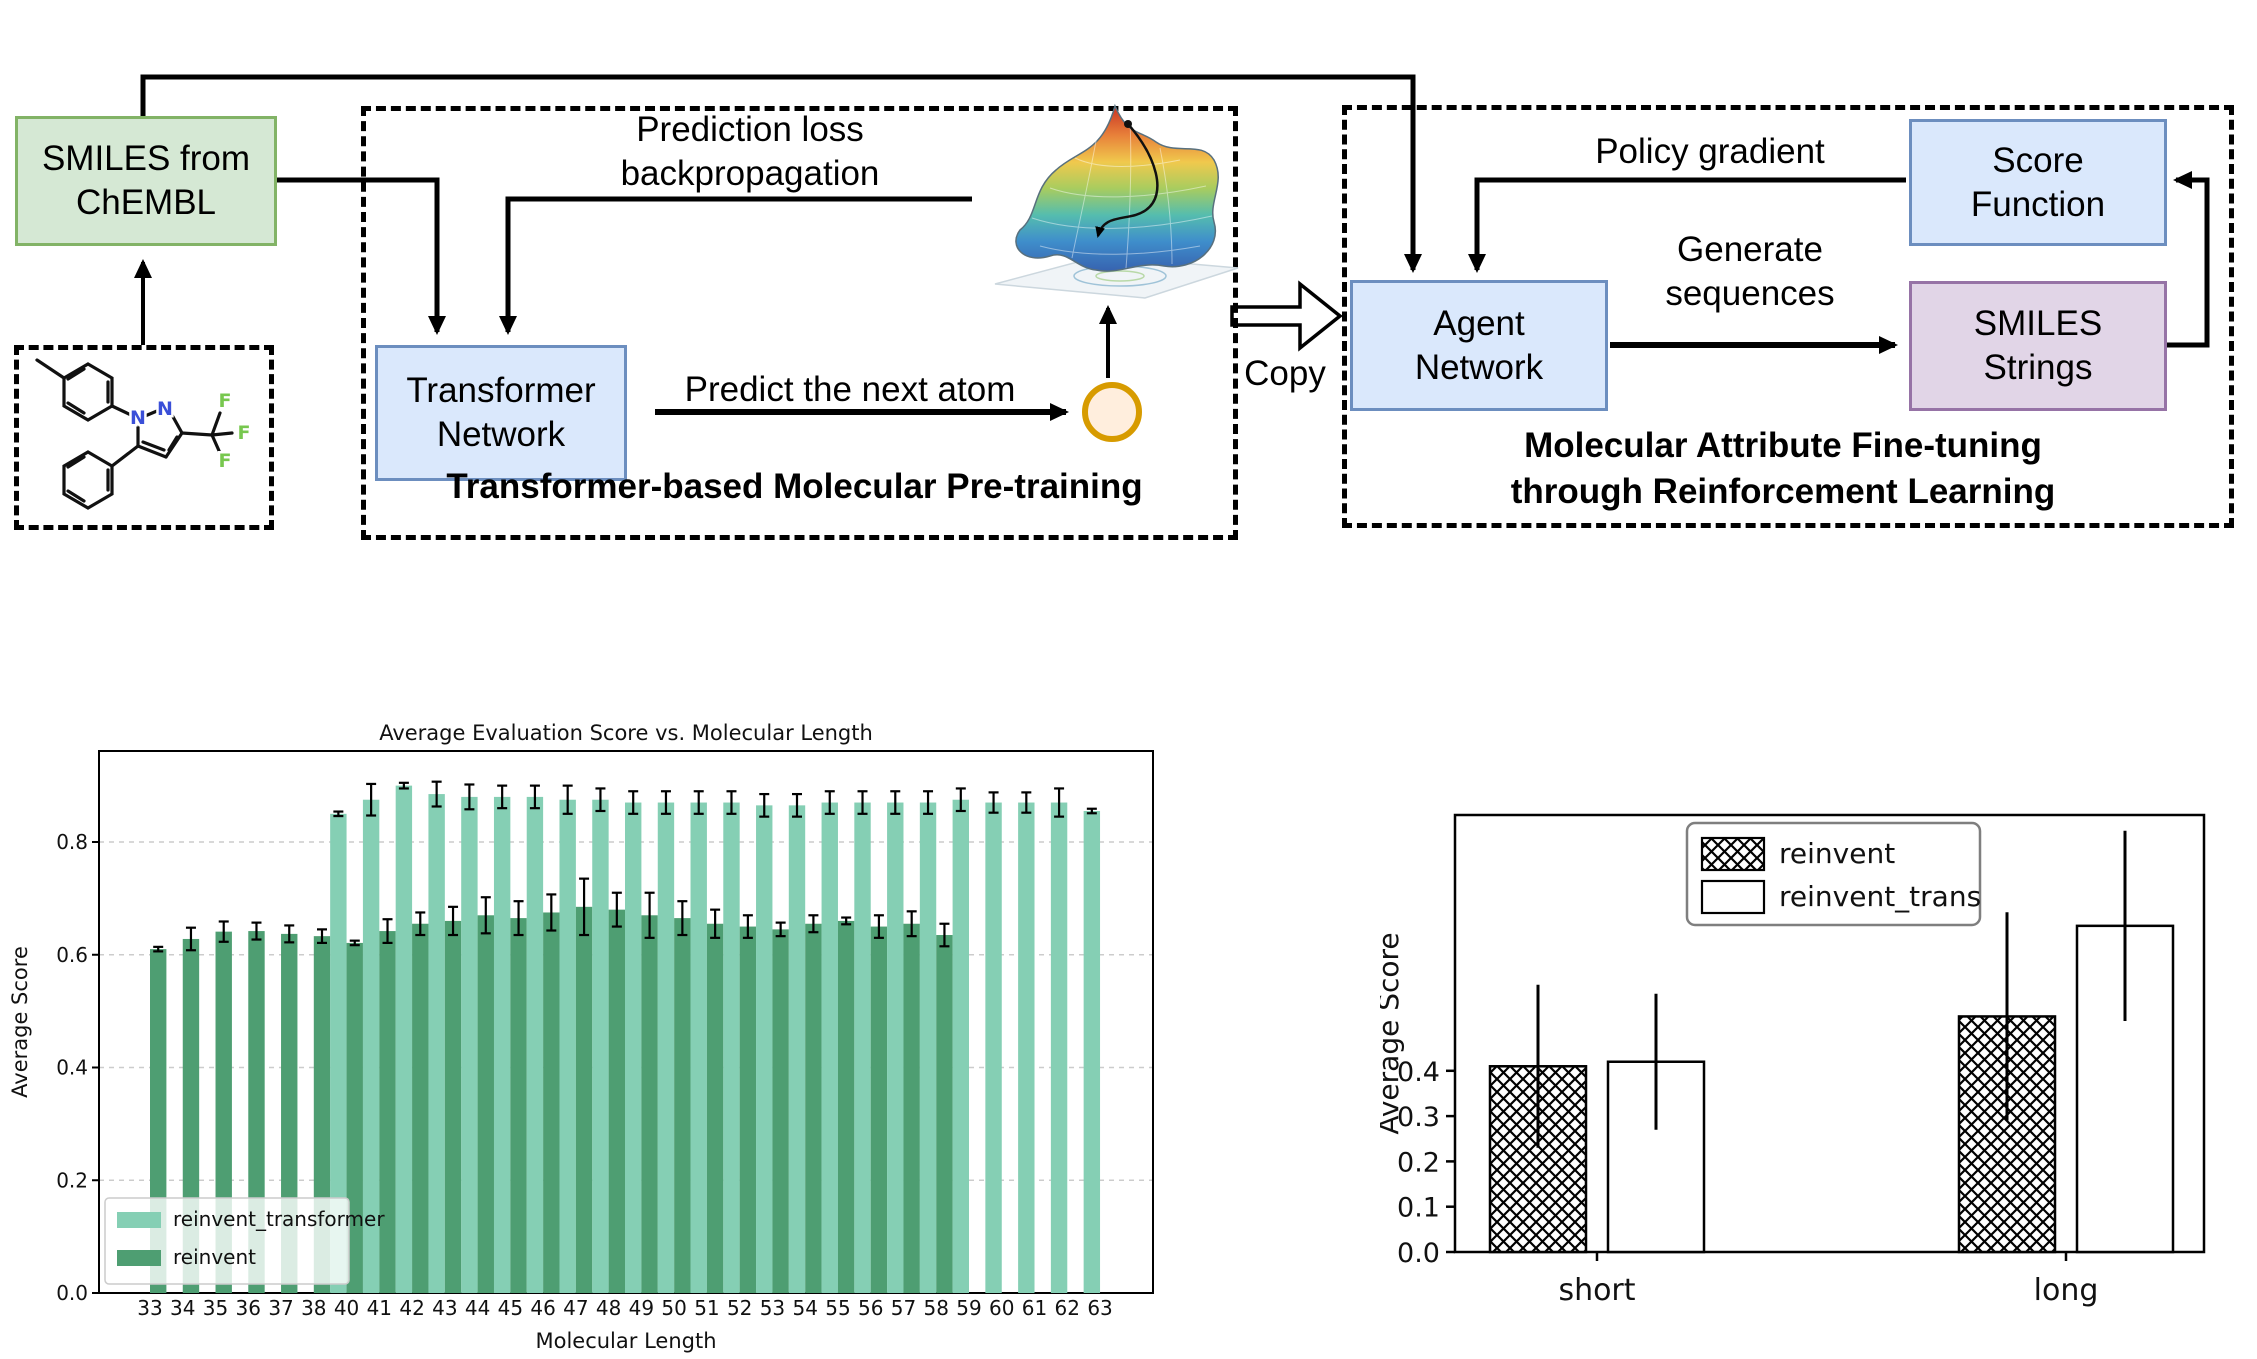 The image size is (2257, 1359). I want to click on x-tick-label: 61, so click(1034, 1308).